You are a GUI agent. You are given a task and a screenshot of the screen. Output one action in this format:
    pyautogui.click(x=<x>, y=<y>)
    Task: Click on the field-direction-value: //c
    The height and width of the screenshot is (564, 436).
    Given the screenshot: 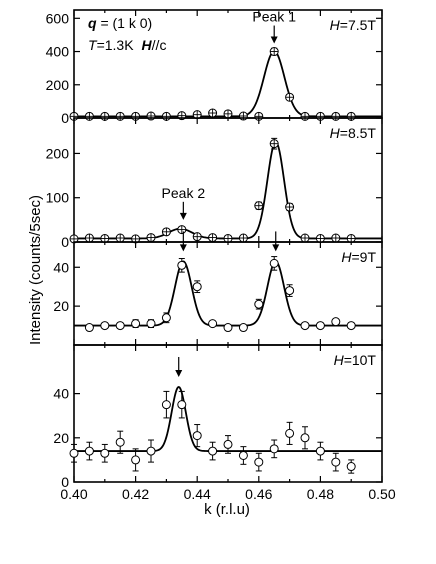 What is the action you would take?
    pyautogui.click(x=159, y=45)
    